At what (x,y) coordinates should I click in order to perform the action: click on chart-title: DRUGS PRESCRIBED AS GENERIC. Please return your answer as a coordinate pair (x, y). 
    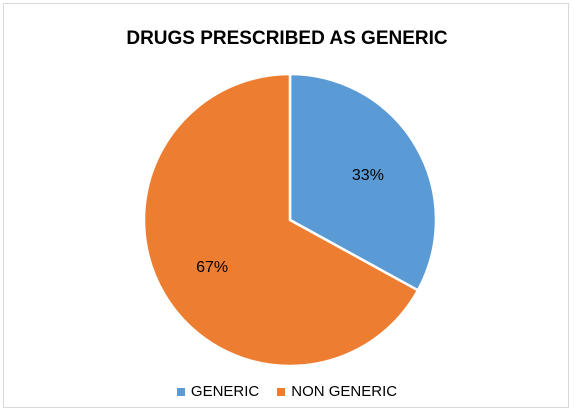
    Looking at the image, I should click on (287, 38).